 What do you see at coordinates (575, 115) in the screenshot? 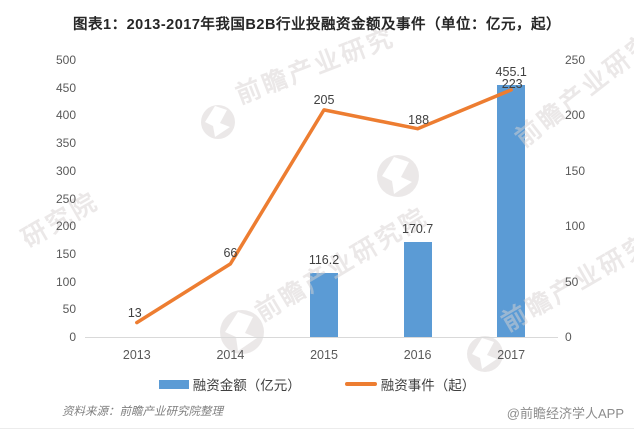
I see `y-axis-right-tick: 200` at bounding box center [575, 115].